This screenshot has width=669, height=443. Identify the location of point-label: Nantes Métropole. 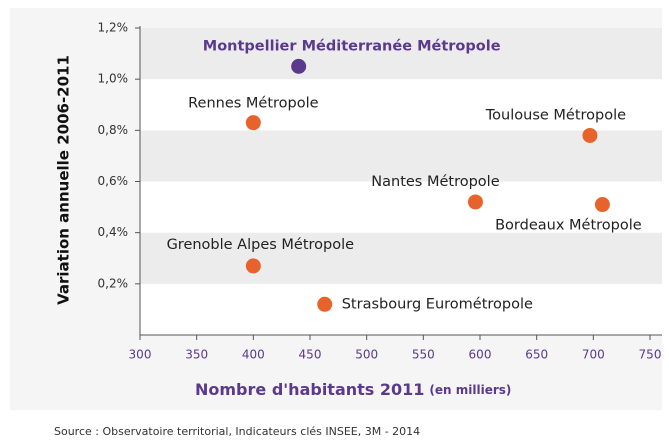
(435, 182).